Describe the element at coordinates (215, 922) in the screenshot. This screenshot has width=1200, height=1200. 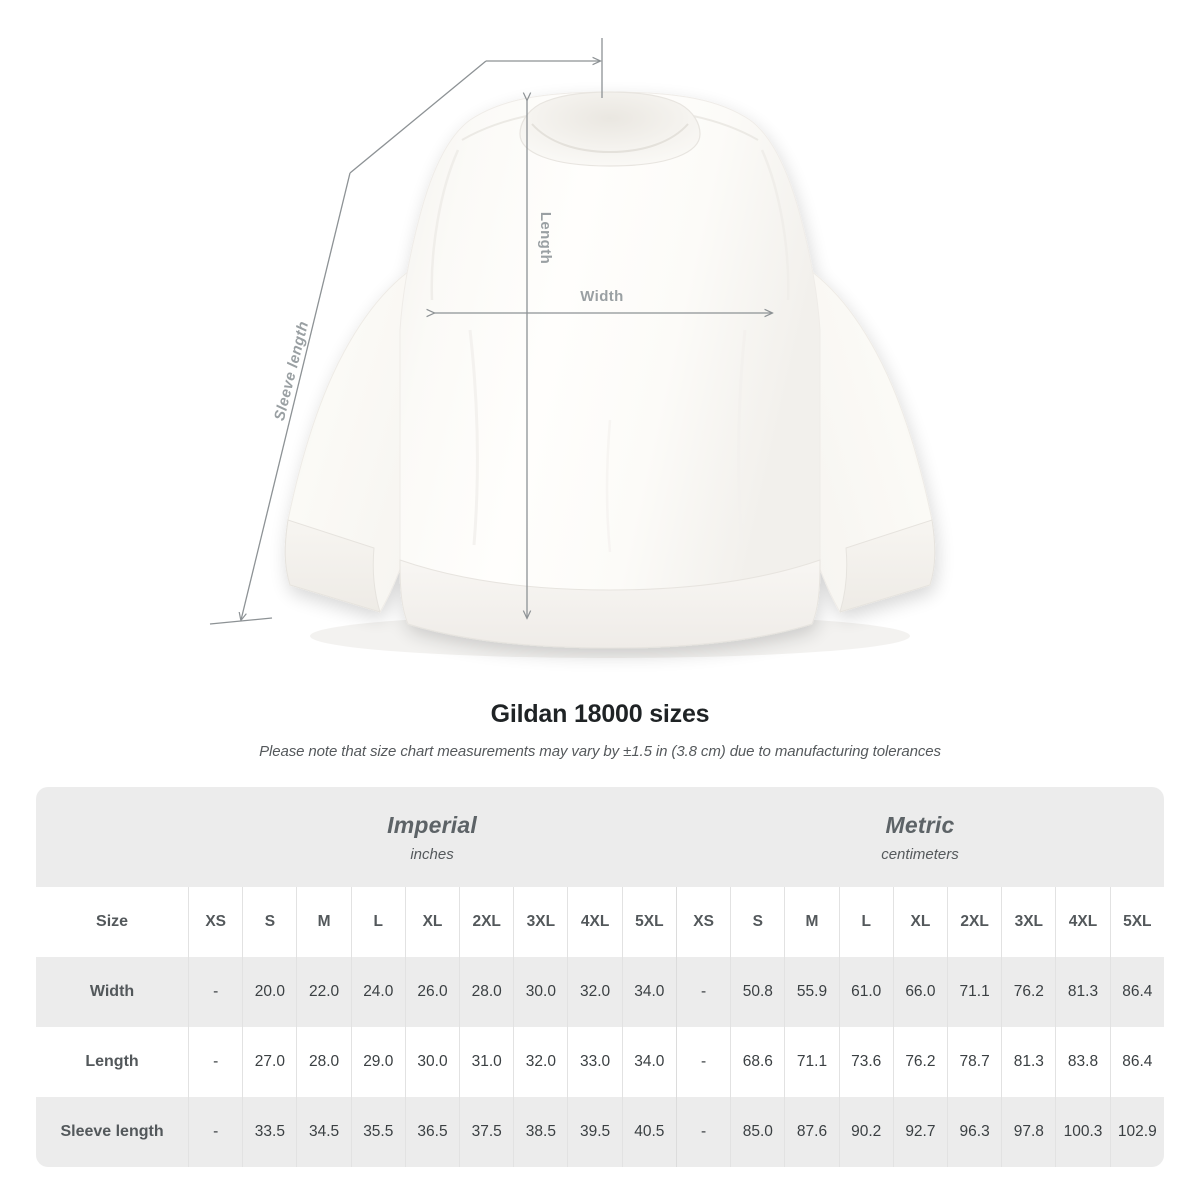
I see `header-imperial-xs: XS` at that location.